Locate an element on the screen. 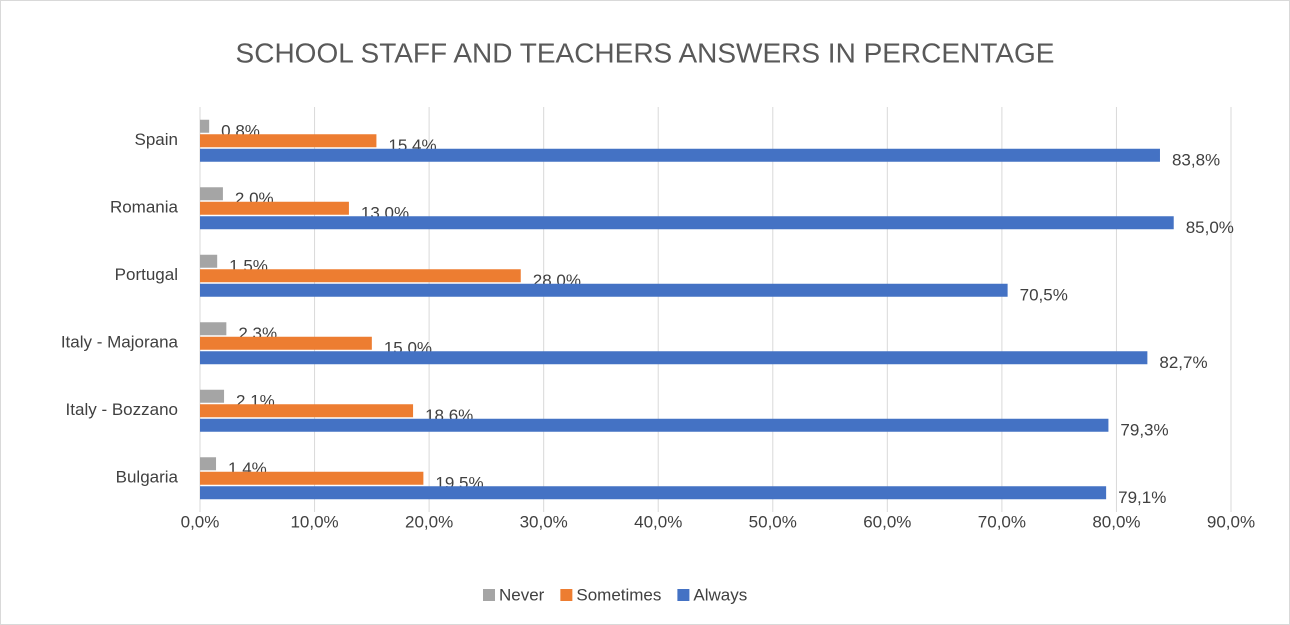 Image resolution: width=1290 pixels, height=625 pixels. y-tick-label: Bulgaria is located at coordinates (147, 477).